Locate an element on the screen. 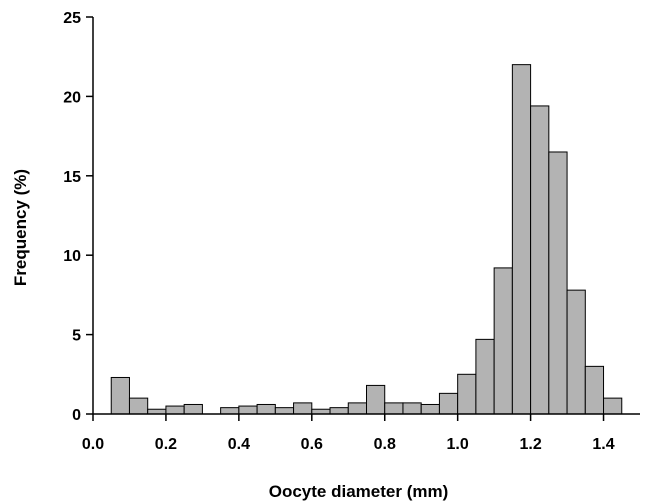  x-tick-label: 1.0 is located at coordinates (458, 444).